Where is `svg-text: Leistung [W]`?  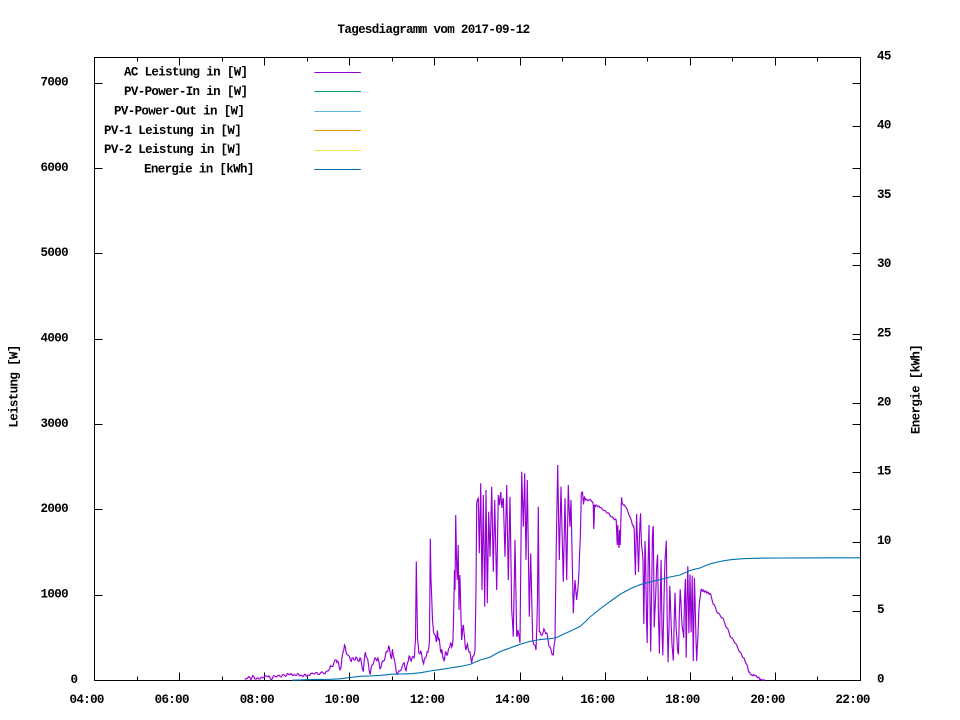
svg-text: Leistung [W] is located at coordinates (15, 386).